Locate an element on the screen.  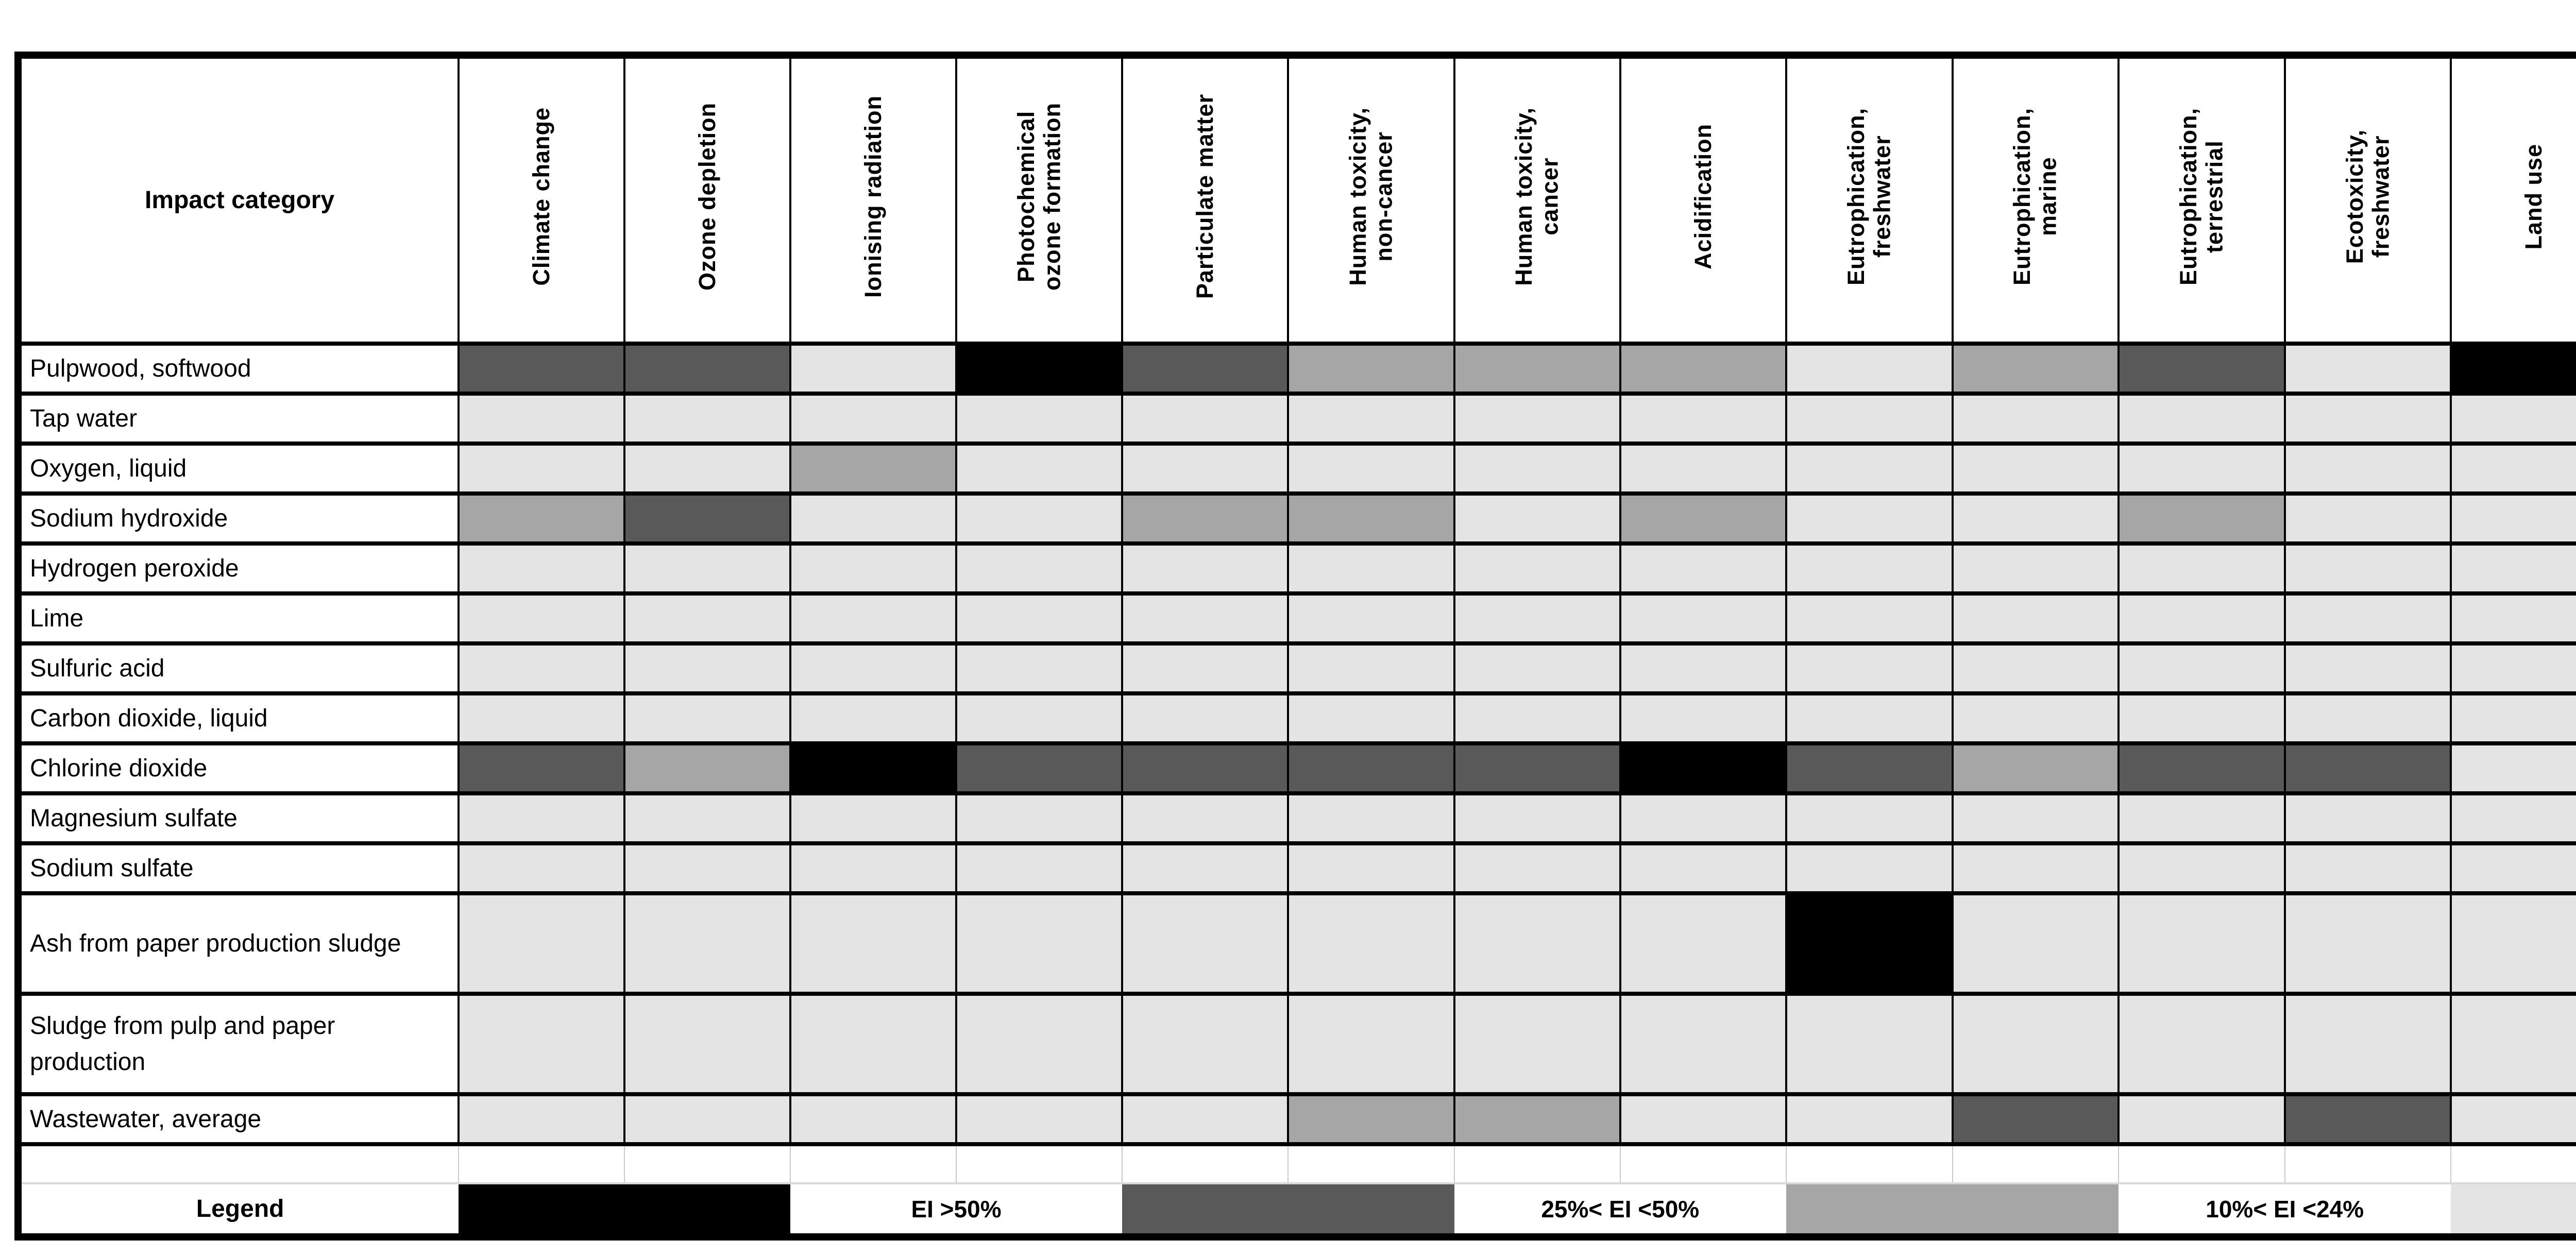
column-header: Particulate matter is located at coordinates (1205, 200).